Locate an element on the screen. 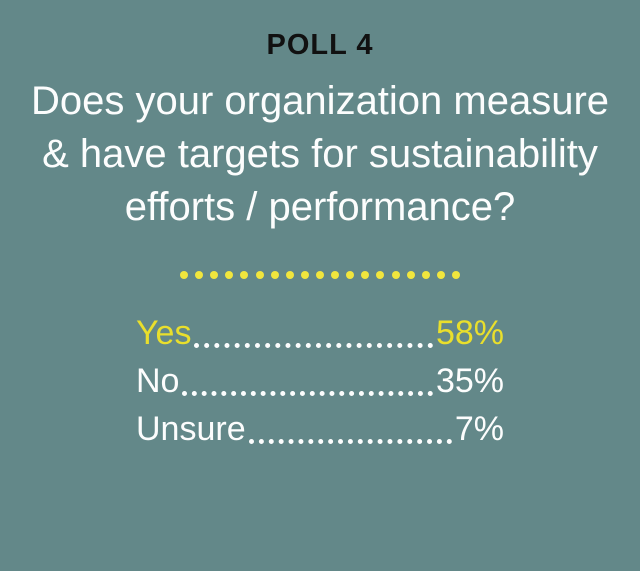  poll-result-row-no: No 35% is located at coordinates (320, 381).